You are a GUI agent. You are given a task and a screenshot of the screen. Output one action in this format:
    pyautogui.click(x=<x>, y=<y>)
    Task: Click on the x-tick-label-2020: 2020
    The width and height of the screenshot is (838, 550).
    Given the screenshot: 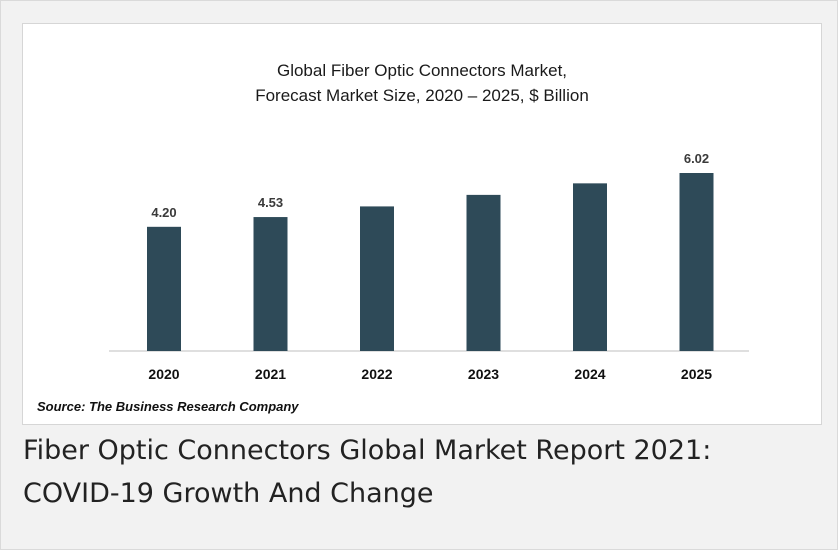 What is the action you would take?
    pyautogui.click(x=163, y=374)
    